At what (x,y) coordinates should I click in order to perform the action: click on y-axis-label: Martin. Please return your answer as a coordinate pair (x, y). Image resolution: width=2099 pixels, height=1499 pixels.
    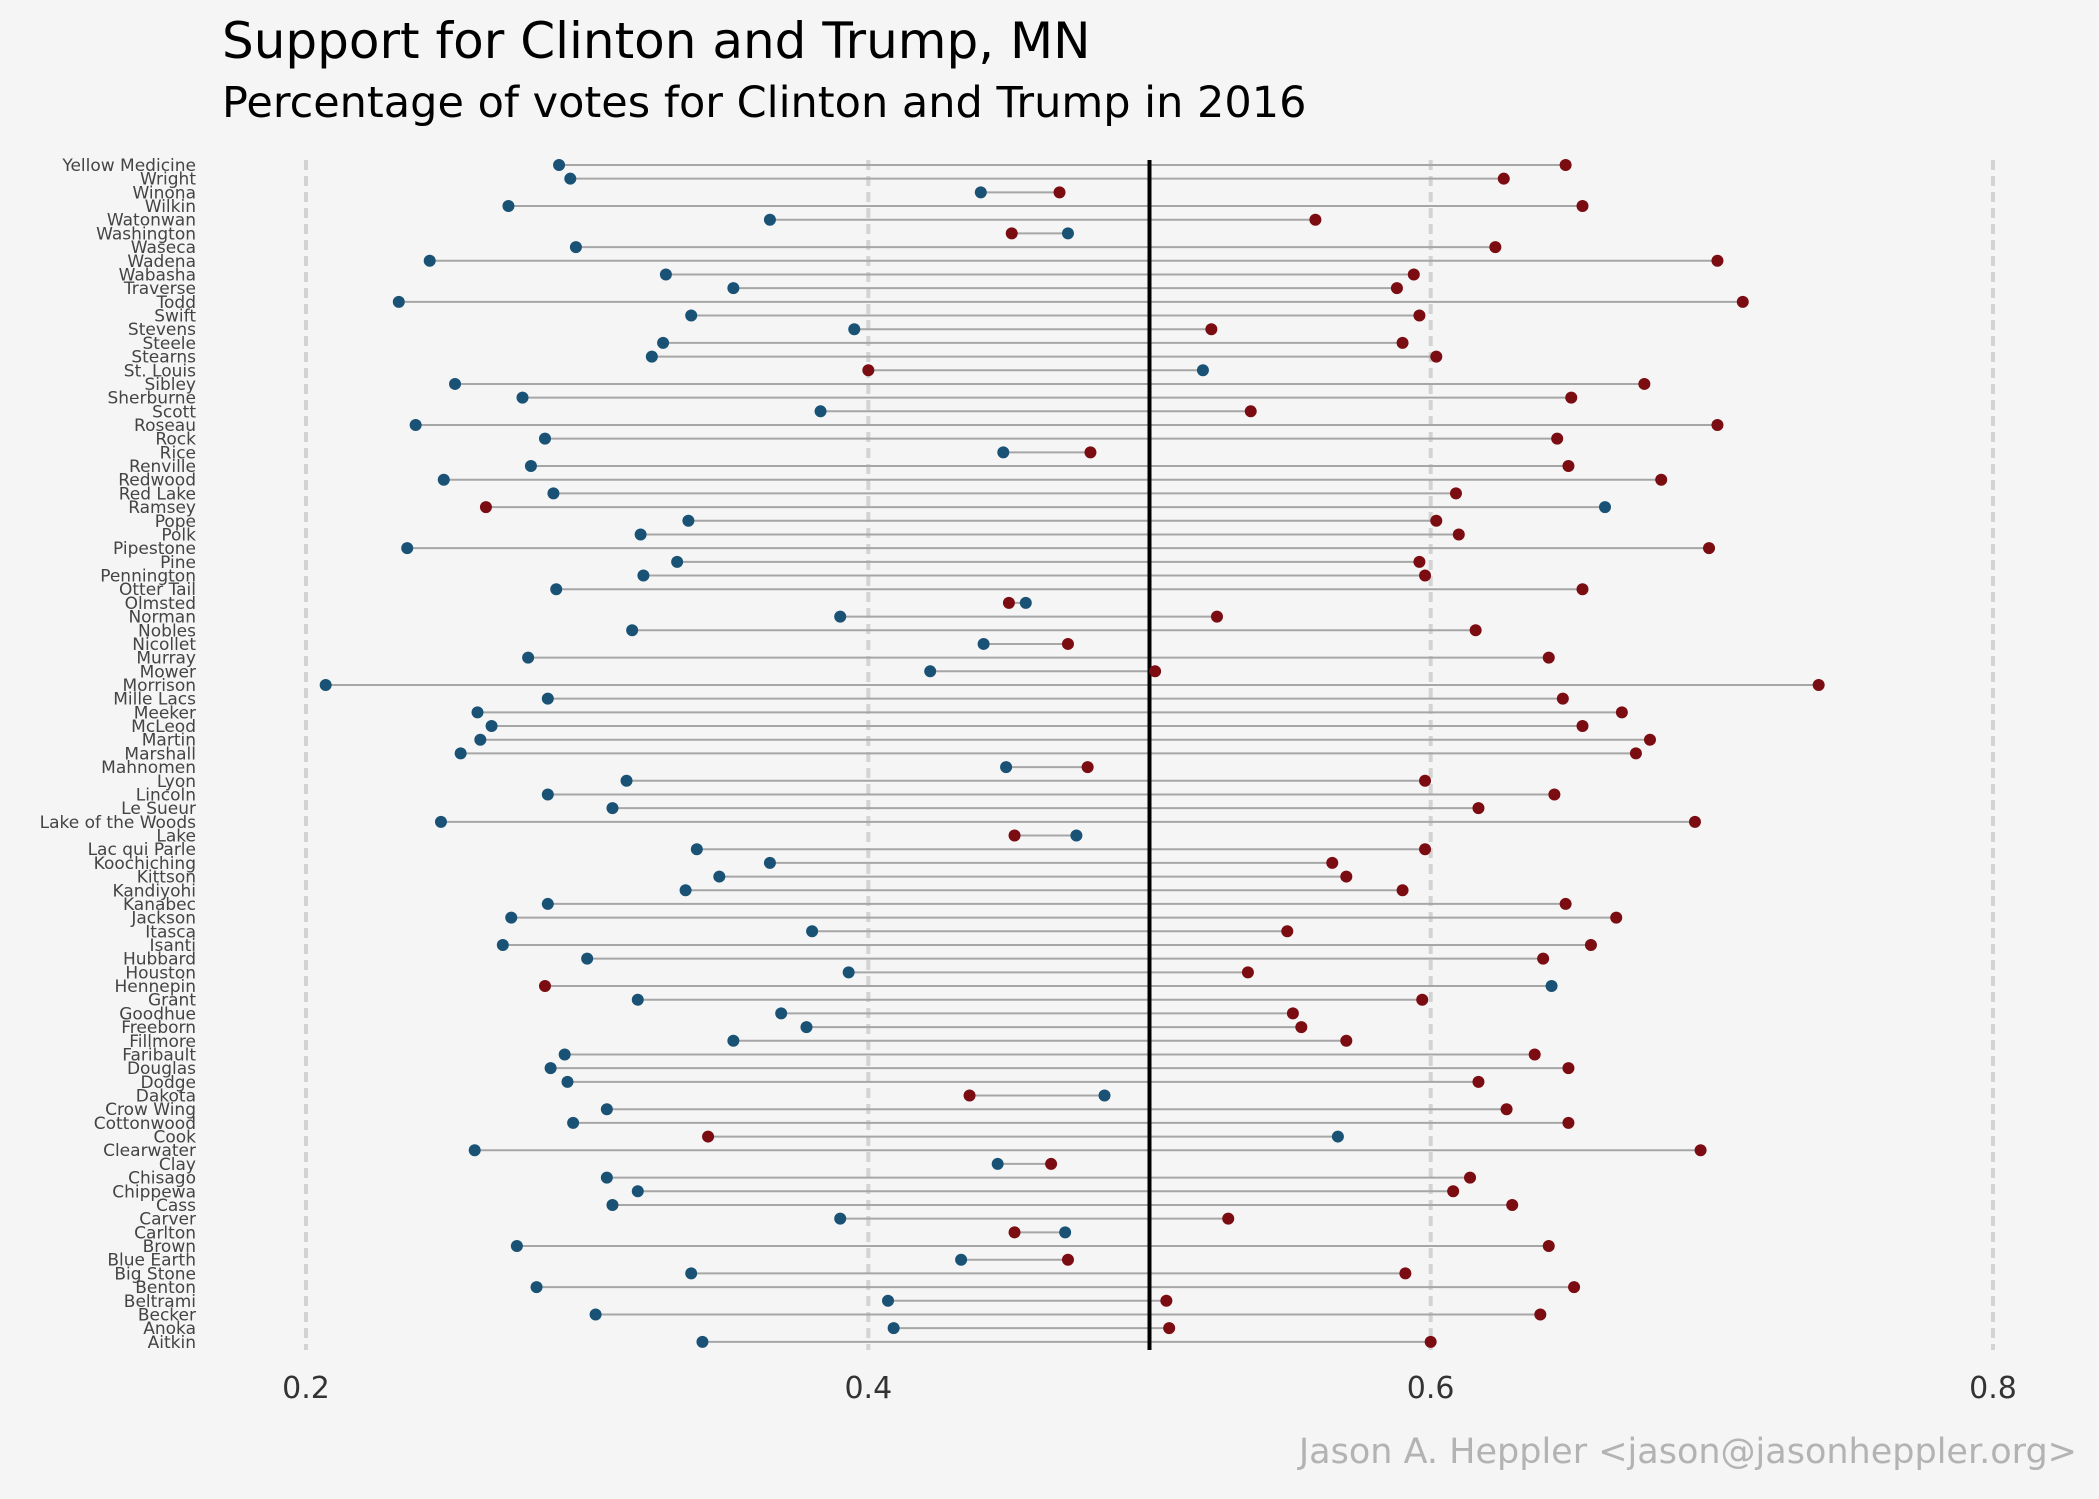
    Looking at the image, I should click on (169, 741).